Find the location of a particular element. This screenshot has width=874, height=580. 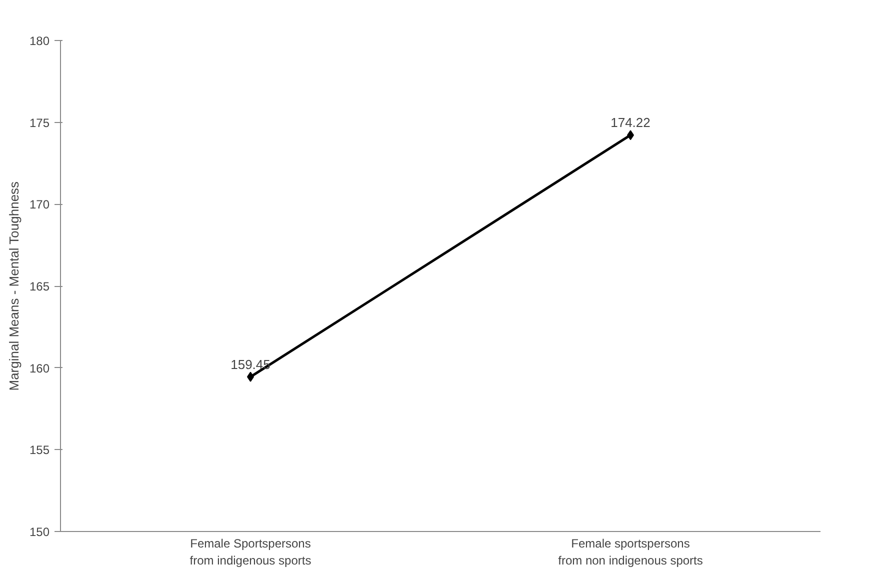

y-tick-label: 155 is located at coordinates (39, 450).